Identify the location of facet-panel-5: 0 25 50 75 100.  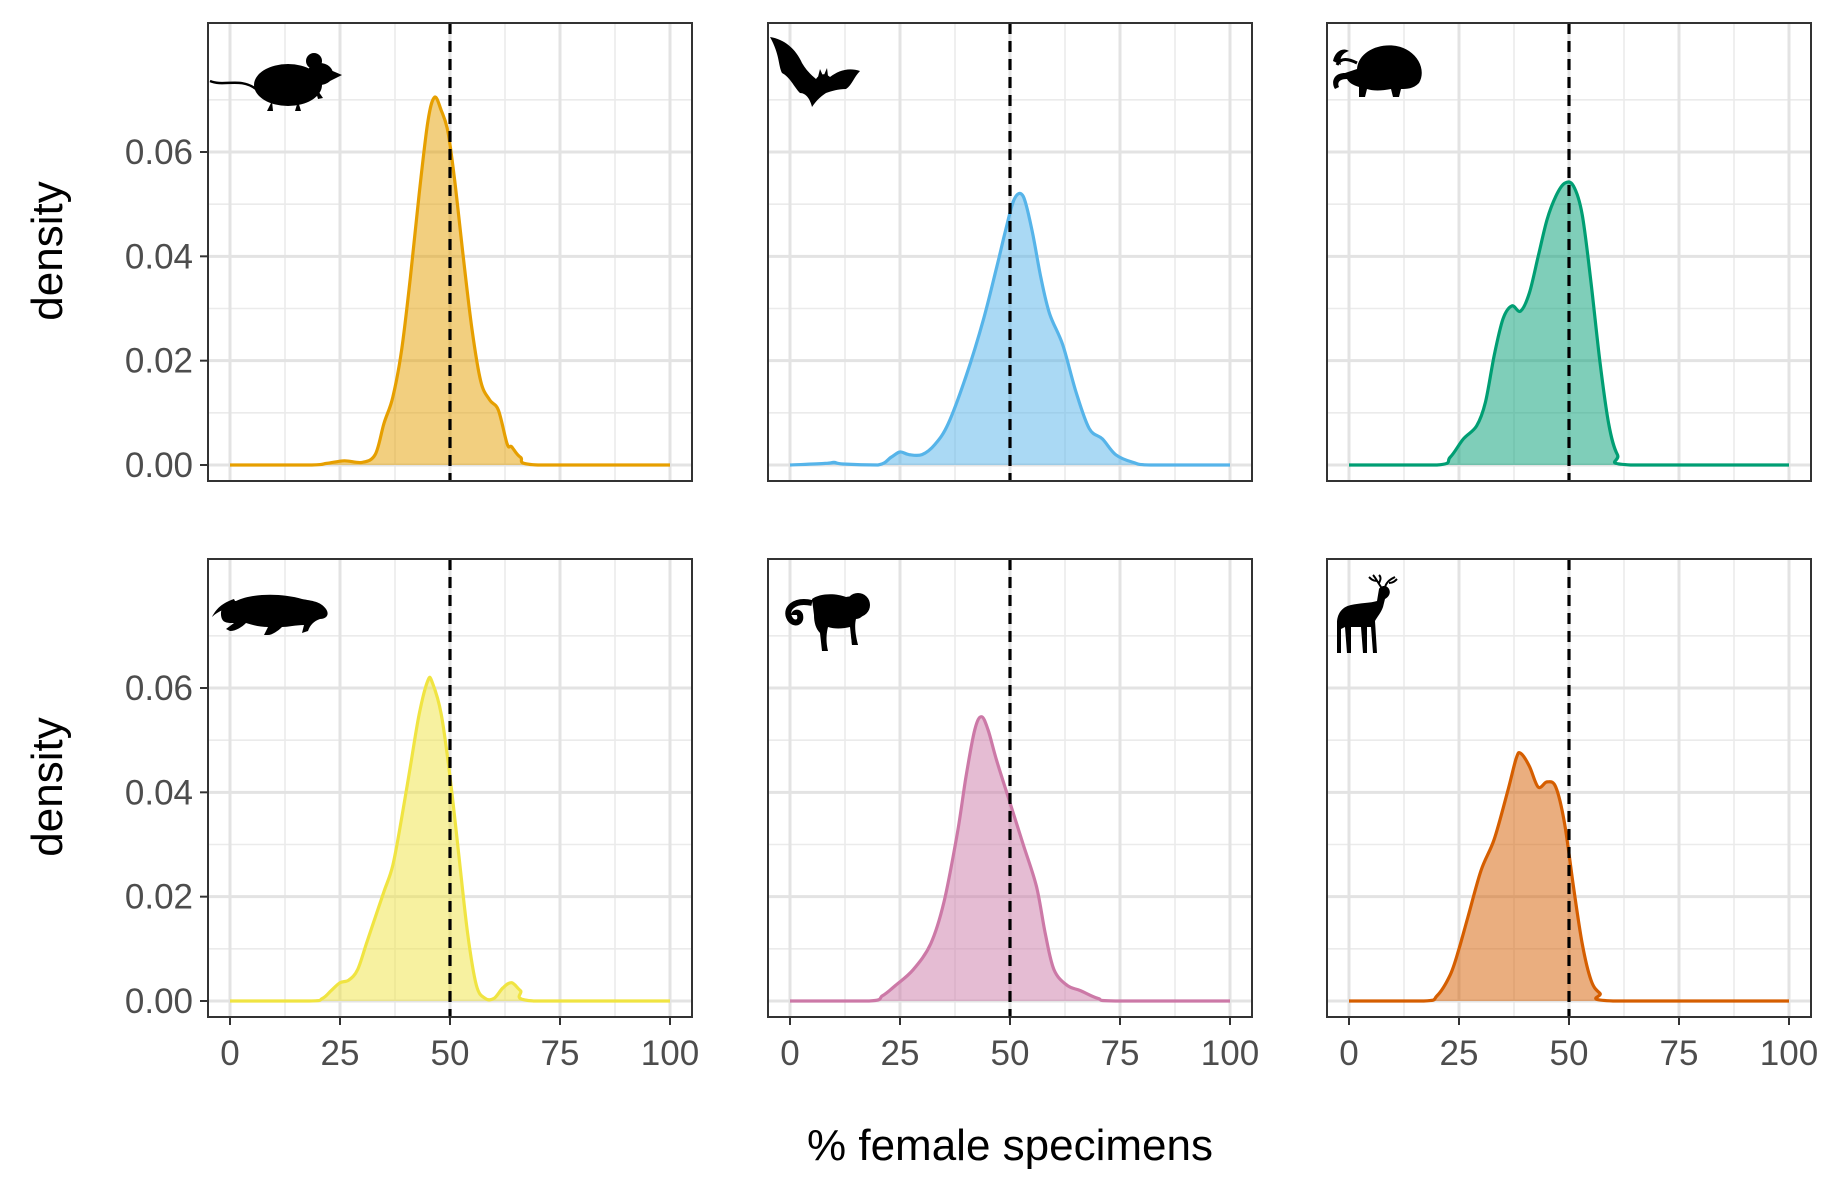
(1013, 815).